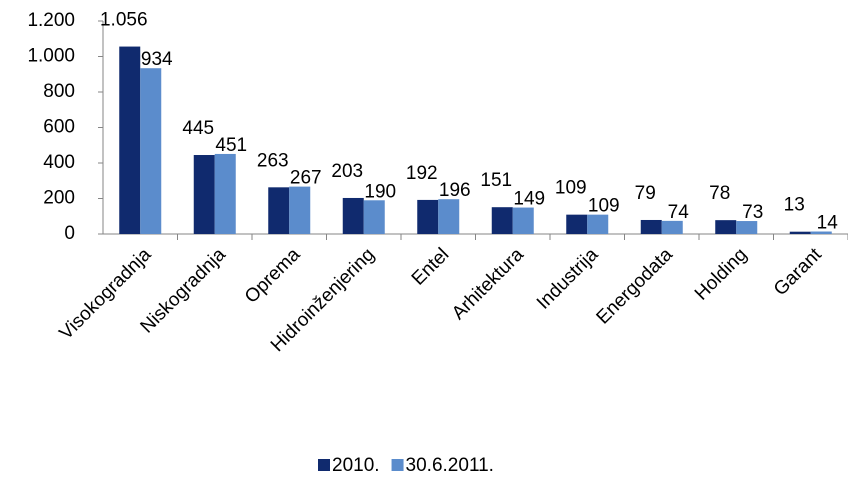 This screenshot has width=848, height=479. What do you see at coordinates (679, 212) in the screenshot?
I see `data-label: 74` at bounding box center [679, 212].